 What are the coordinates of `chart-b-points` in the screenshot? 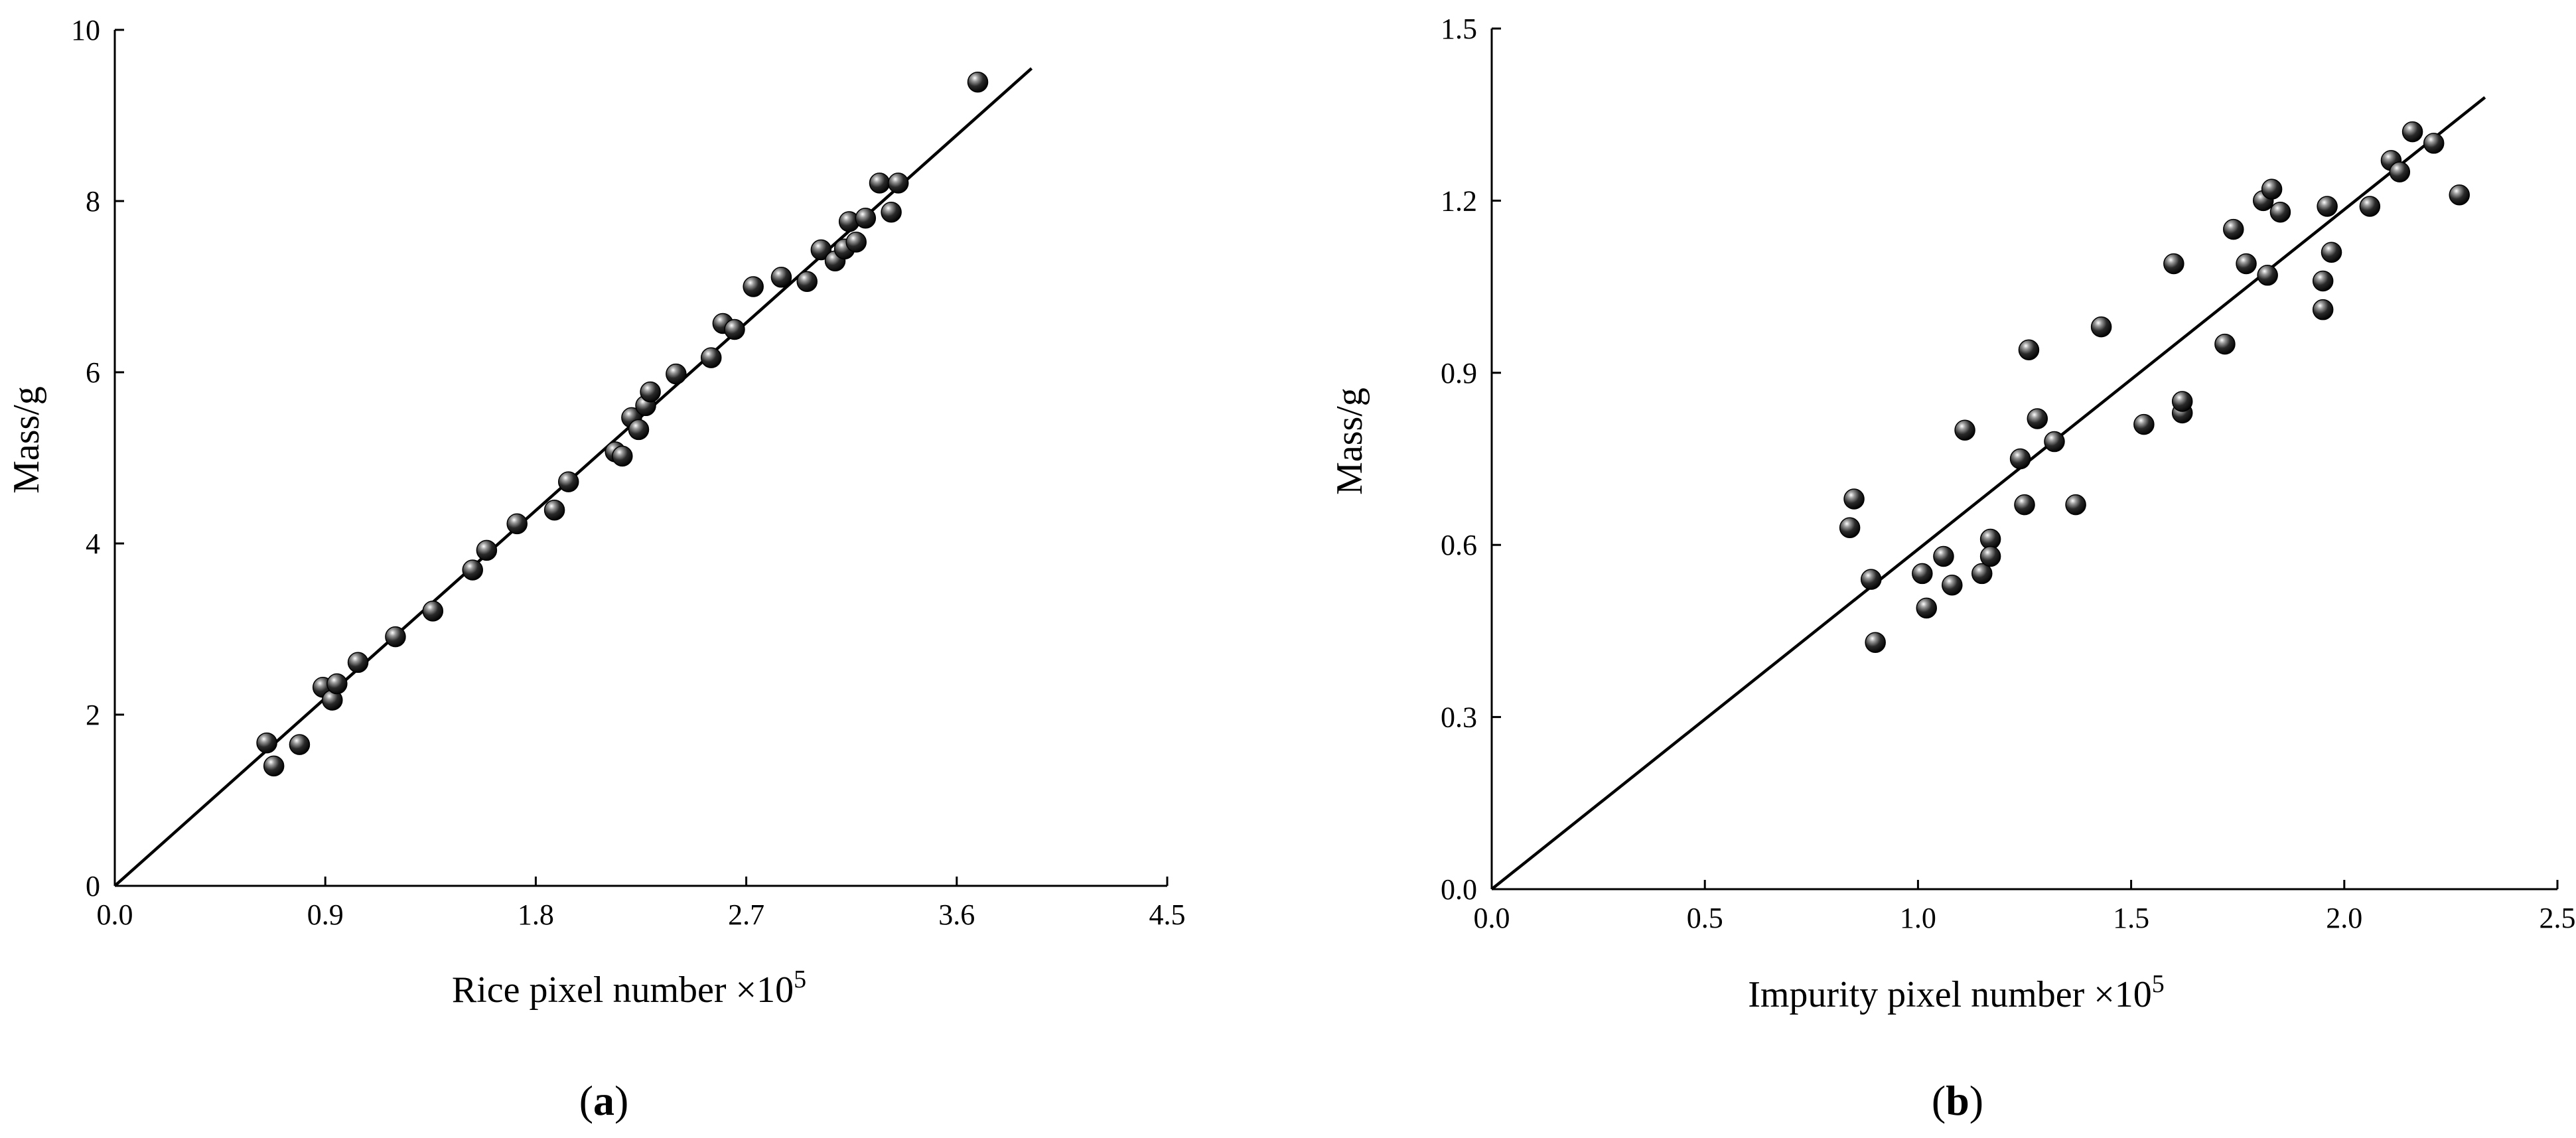 It's located at (2155, 387).